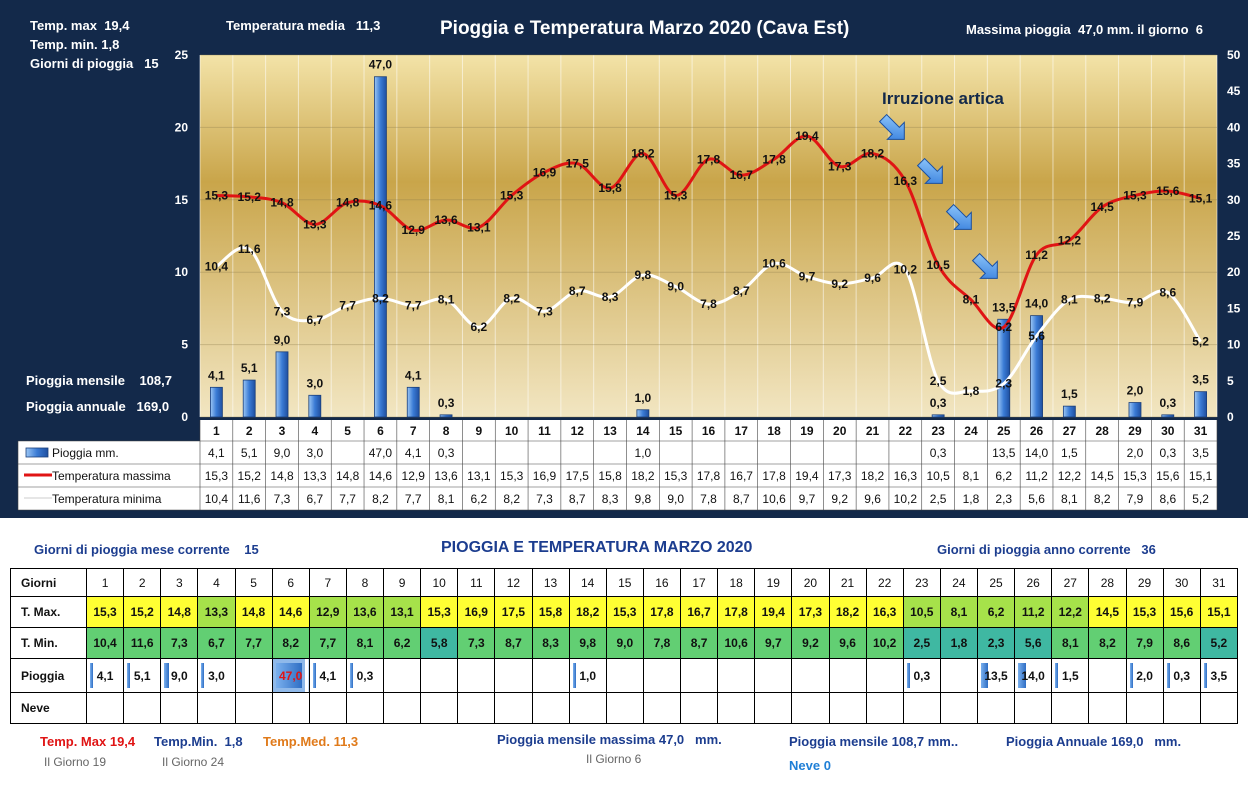 Image resolution: width=1248 pixels, height=789 pixels. Describe the element at coordinates (314, 383) in the screenshot. I see `rain-bar-label: 3,0` at that location.